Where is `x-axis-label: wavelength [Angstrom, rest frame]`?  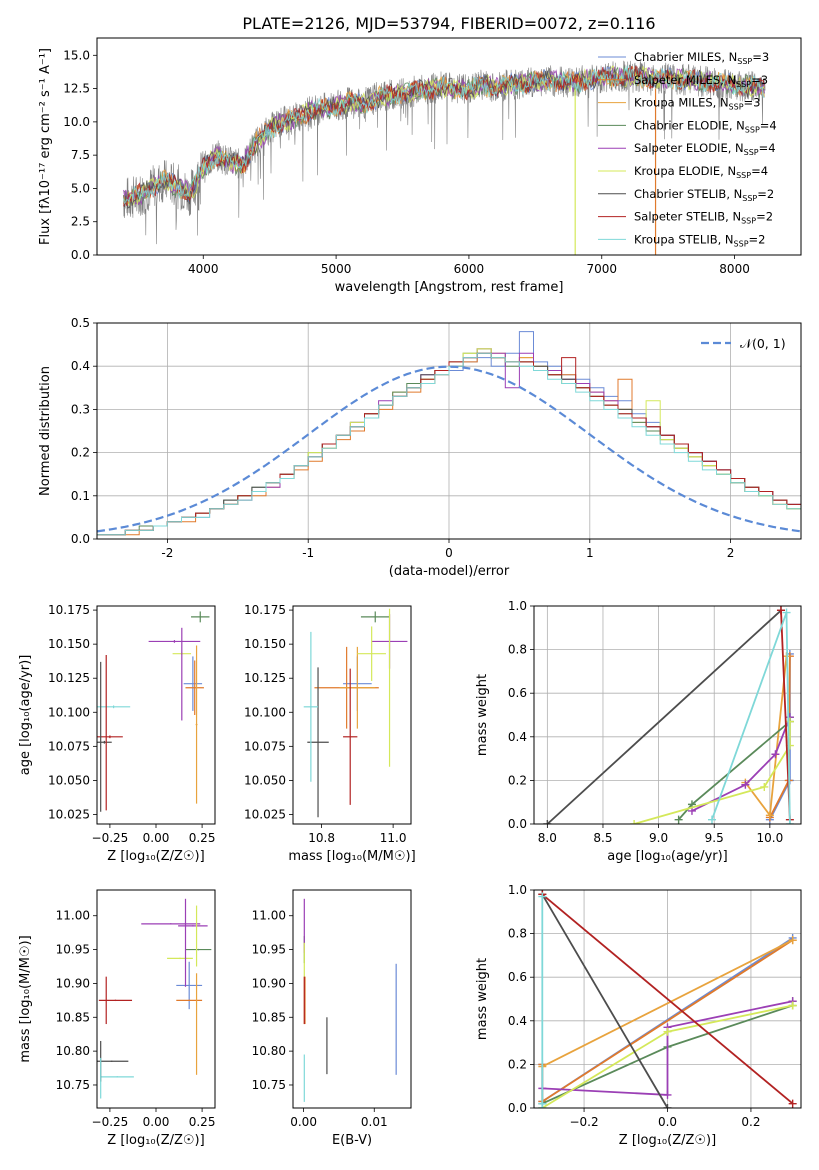
x-axis-label: wavelength [Angstrom, rest frame] is located at coordinates (449, 287).